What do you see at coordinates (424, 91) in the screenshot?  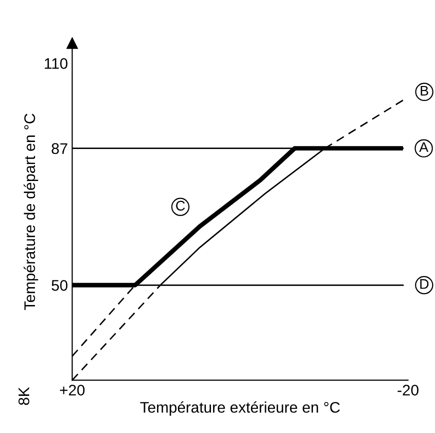 I see `series-label: B` at bounding box center [424, 91].